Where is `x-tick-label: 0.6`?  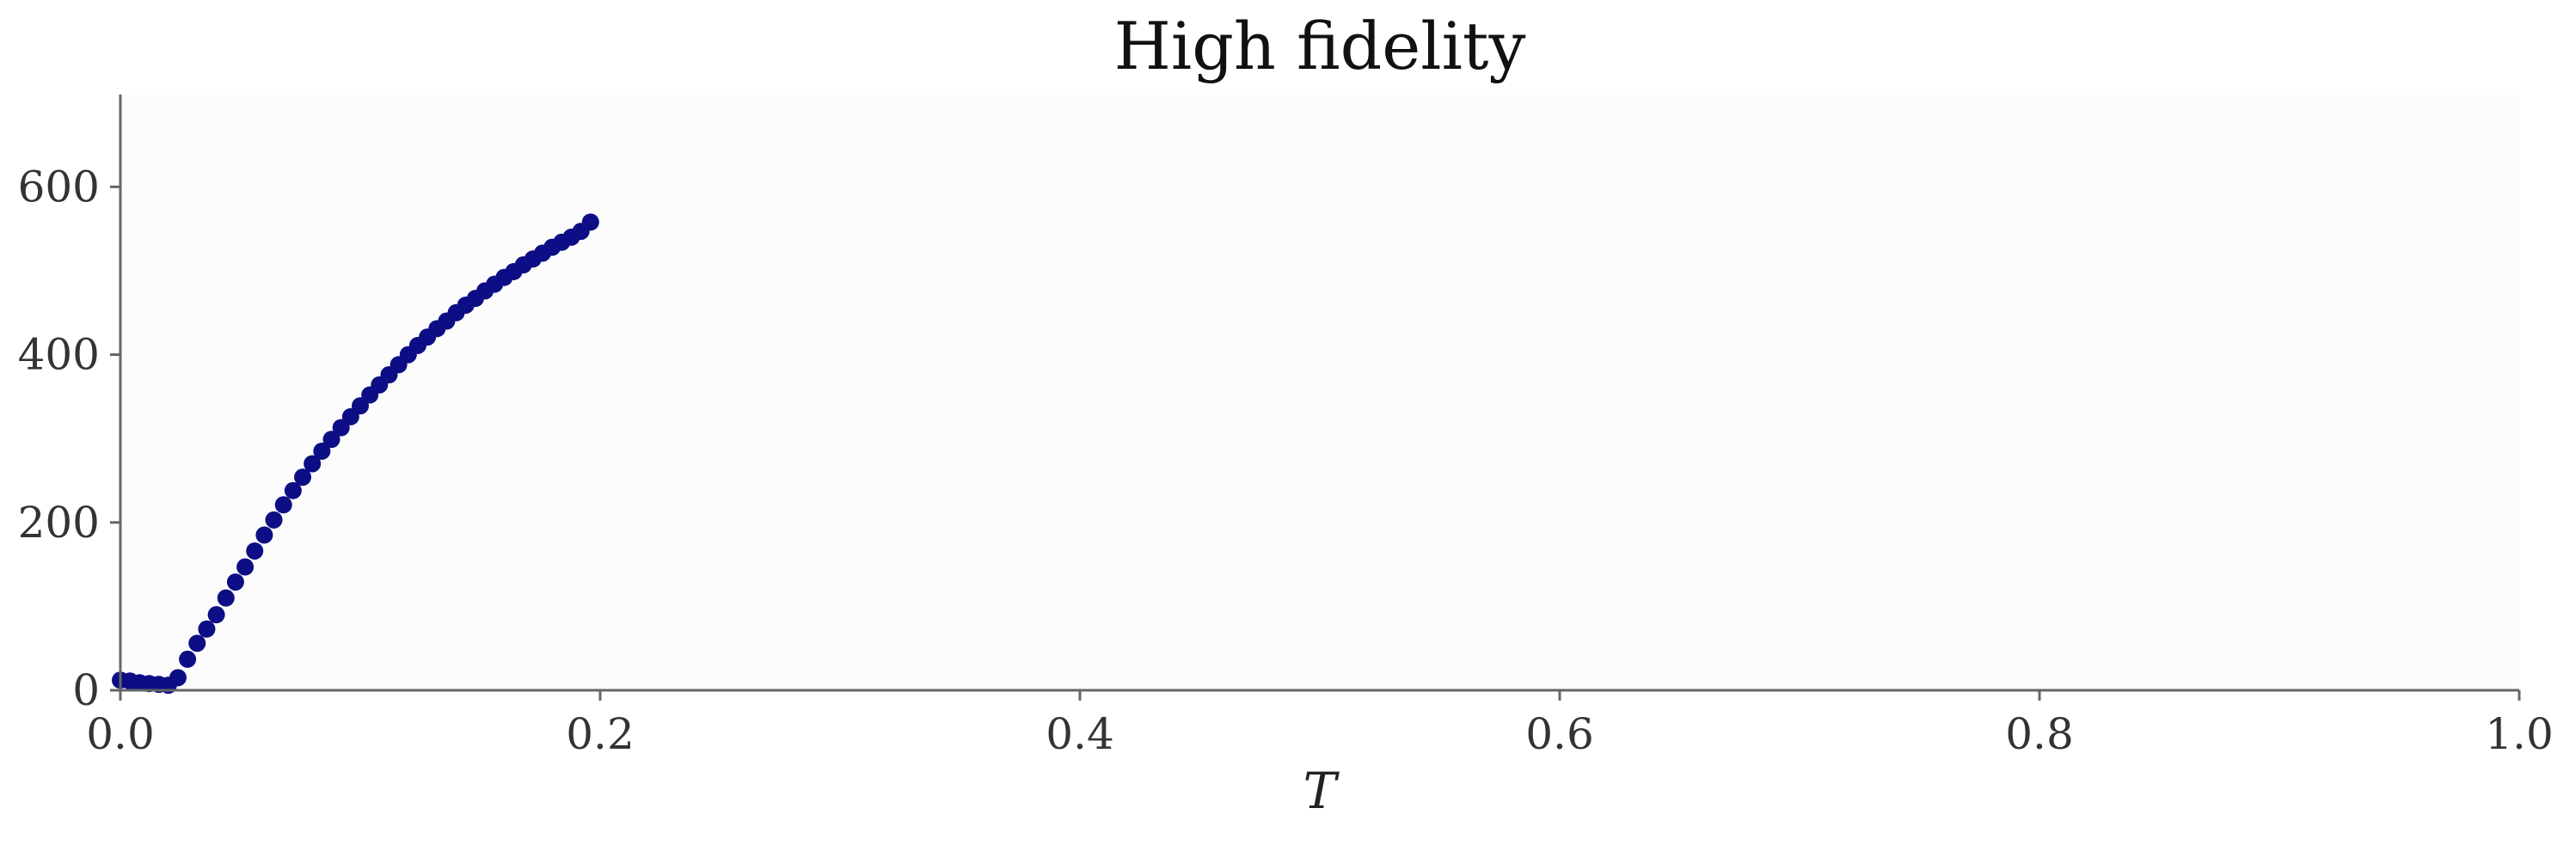
x-tick-label: 0.6 is located at coordinates (1559, 734).